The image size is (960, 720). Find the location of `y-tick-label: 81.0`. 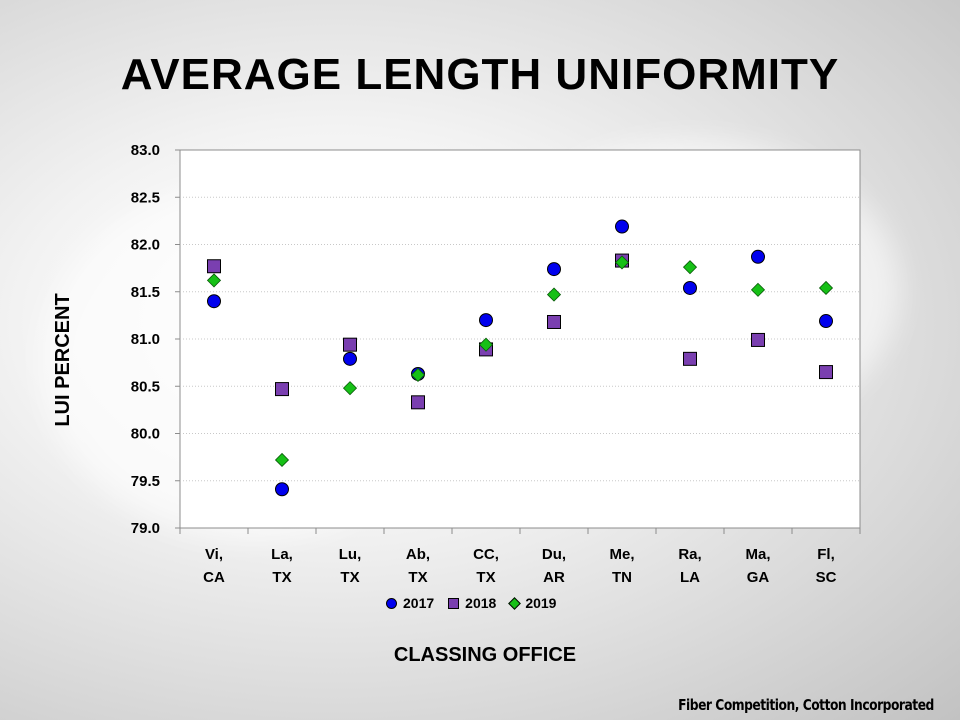

y-tick-label: 81.0 is located at coordinates (145, 339).